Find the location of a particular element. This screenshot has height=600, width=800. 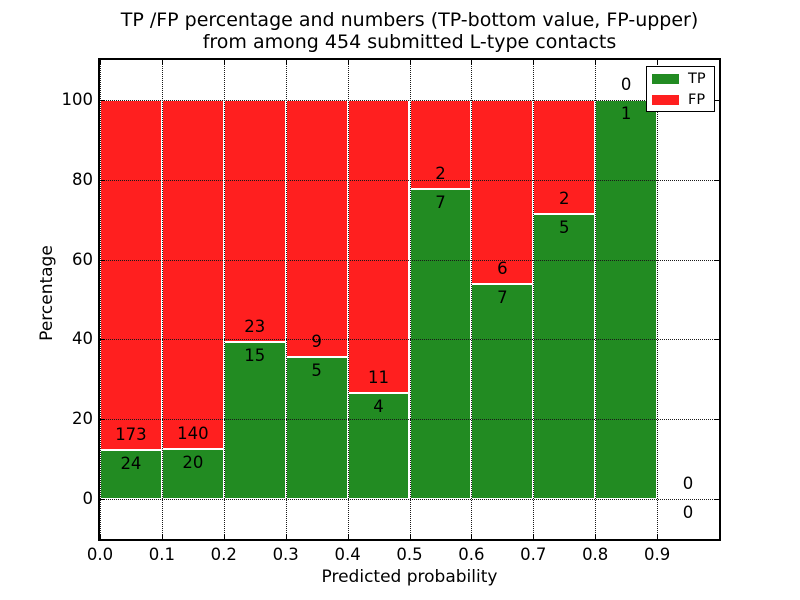

bar-fp-0.0 is located at coordinates (131, 275).